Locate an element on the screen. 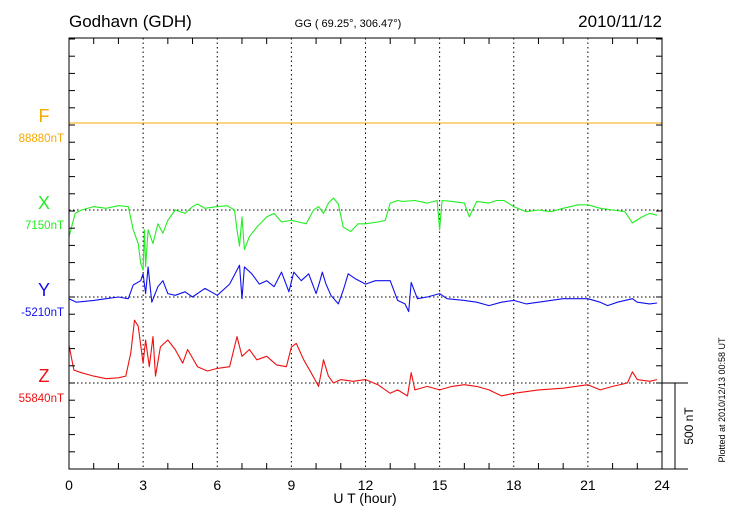 This screenshot has width=730, height=520. x-tick-label: 3 is located at coordinates (143, 485).